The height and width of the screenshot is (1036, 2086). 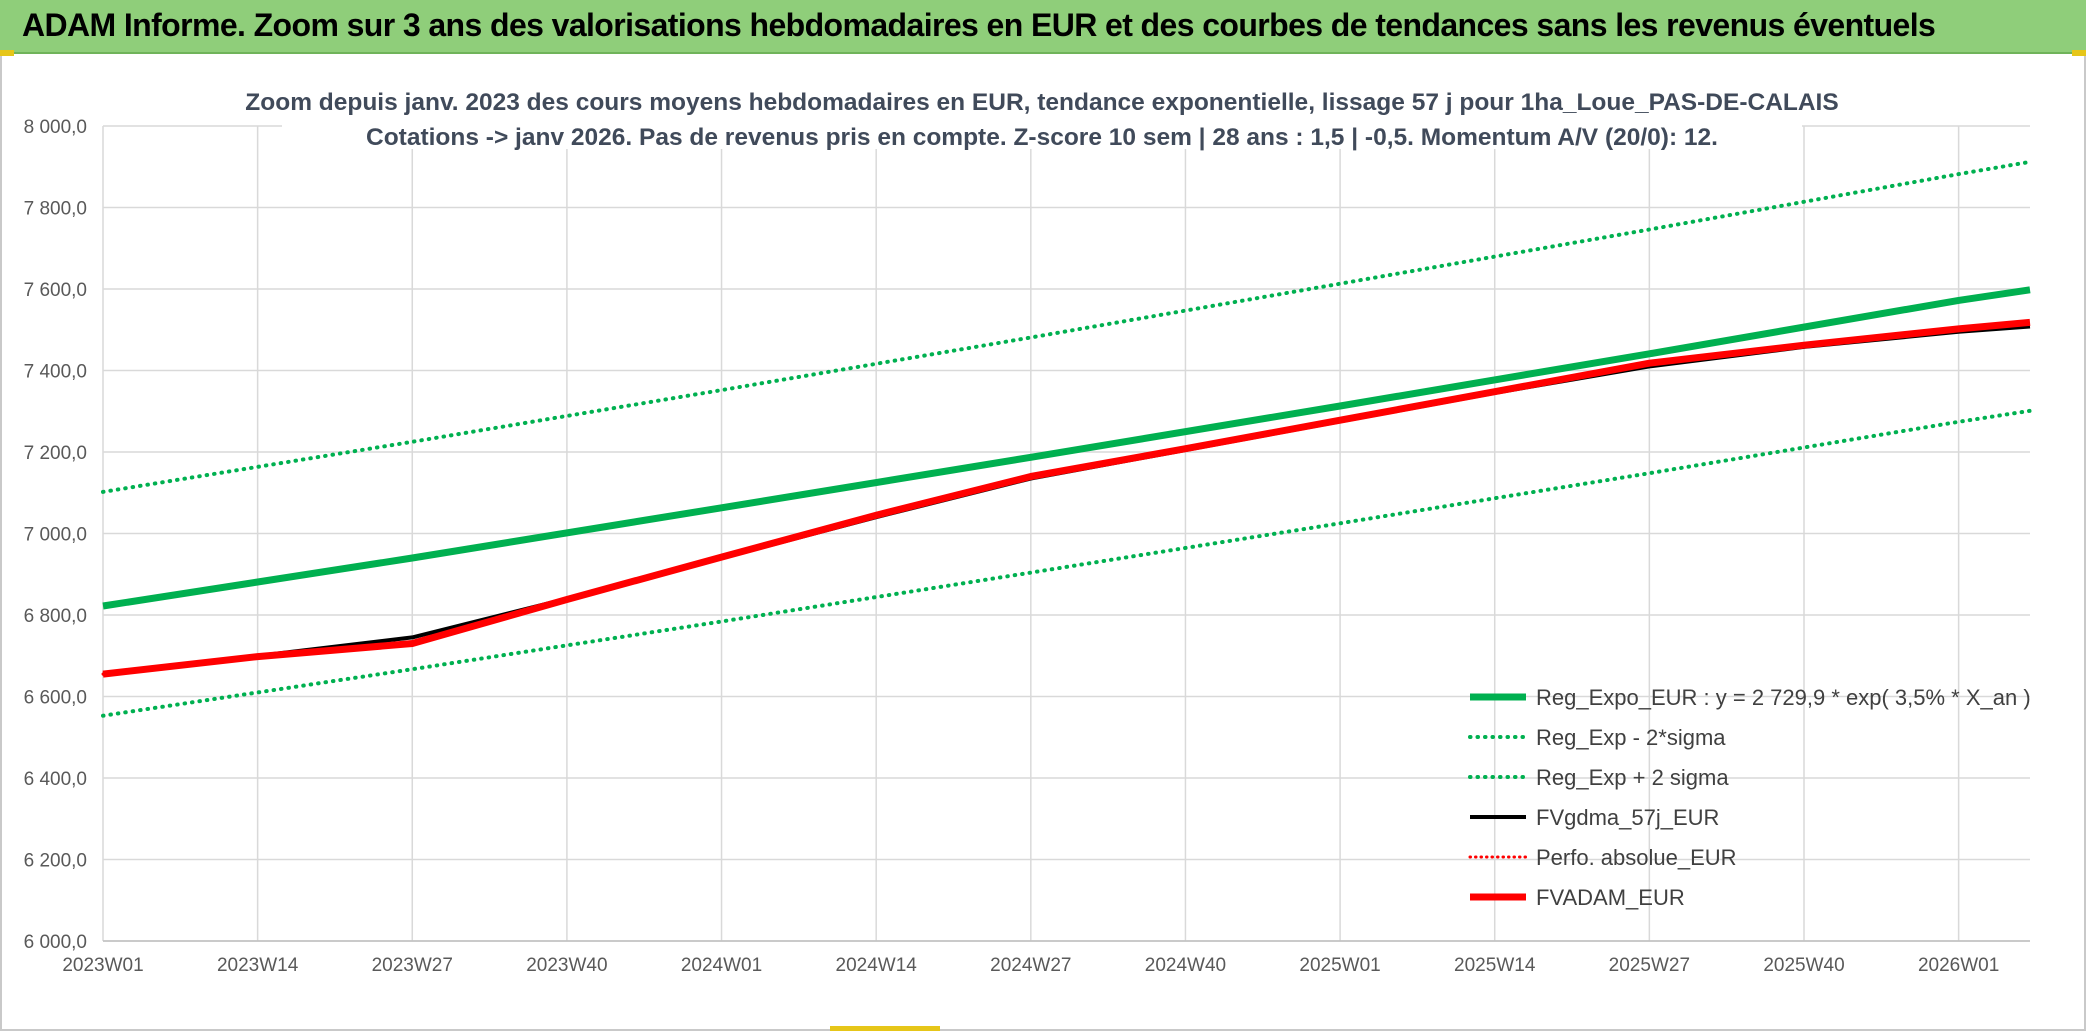 What do you see at coordinates (877, 965) in the screenshot?
I see `x-tick-label: 2024W14` at bounding box center [877, 965].